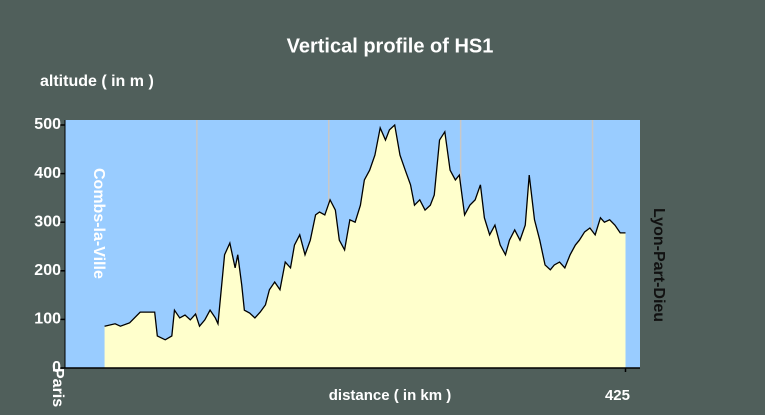 This screenshot has height=415, width=765. What do you see at coordinates (57, 387) in the screenshot?
I see `annotation: Paris` at bounding box center [57, 387].